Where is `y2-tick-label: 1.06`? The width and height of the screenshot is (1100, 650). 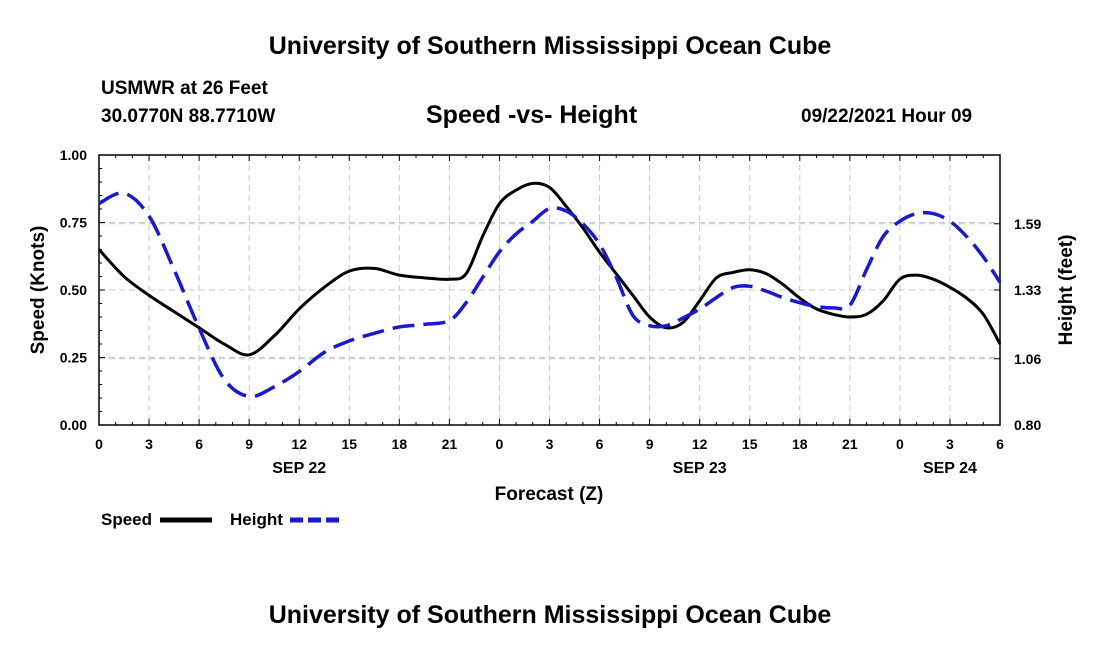
y2-tick-label: 1.06 is located at coordinates (1027, 359).